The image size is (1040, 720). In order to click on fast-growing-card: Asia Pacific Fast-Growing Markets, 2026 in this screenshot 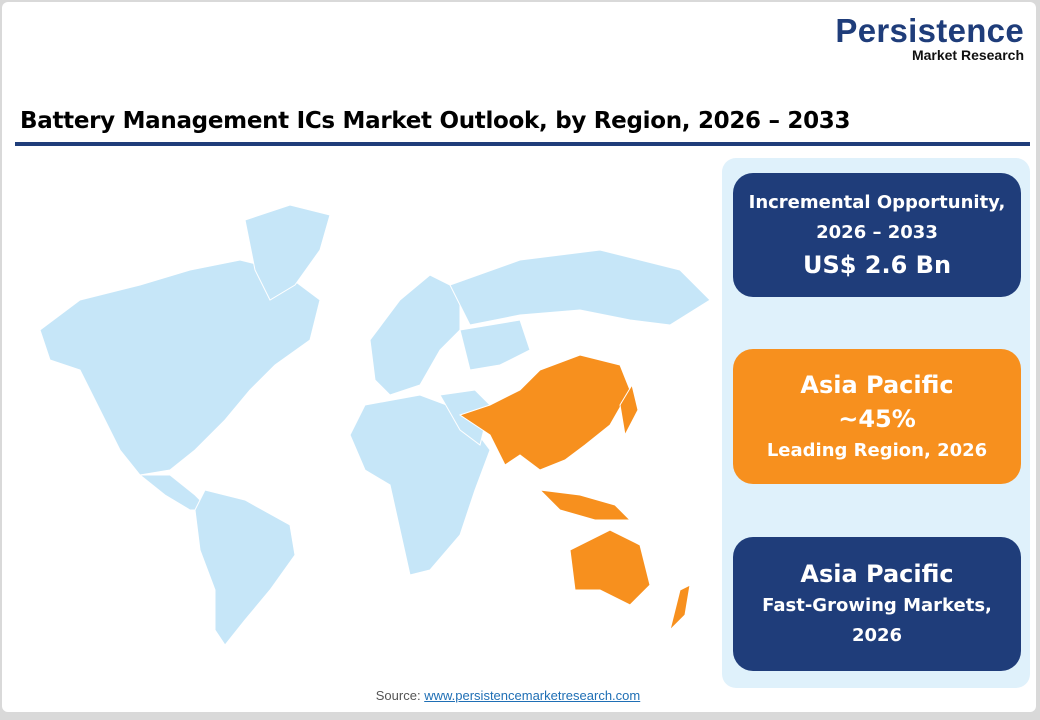, I will do `click(877, 604)`.